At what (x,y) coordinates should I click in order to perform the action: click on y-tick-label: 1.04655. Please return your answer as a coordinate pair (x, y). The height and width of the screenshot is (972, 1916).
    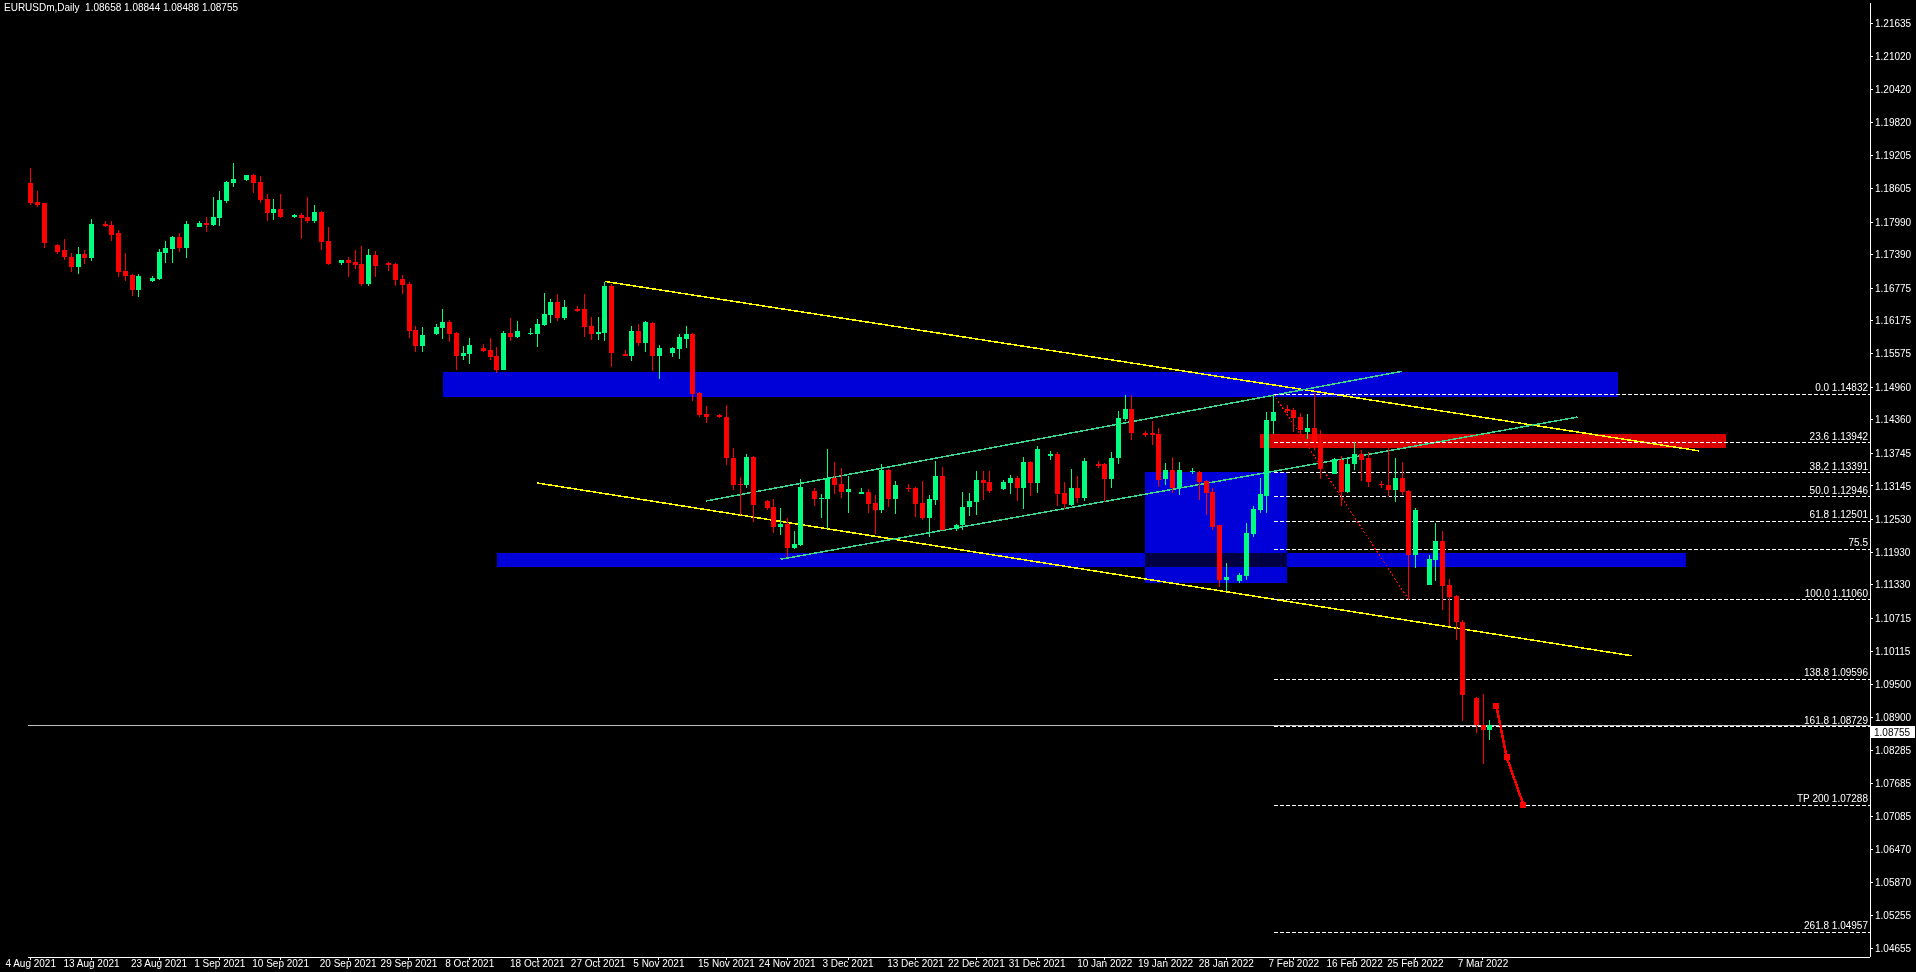
    Looking at the image, I should click on (1893, 949).